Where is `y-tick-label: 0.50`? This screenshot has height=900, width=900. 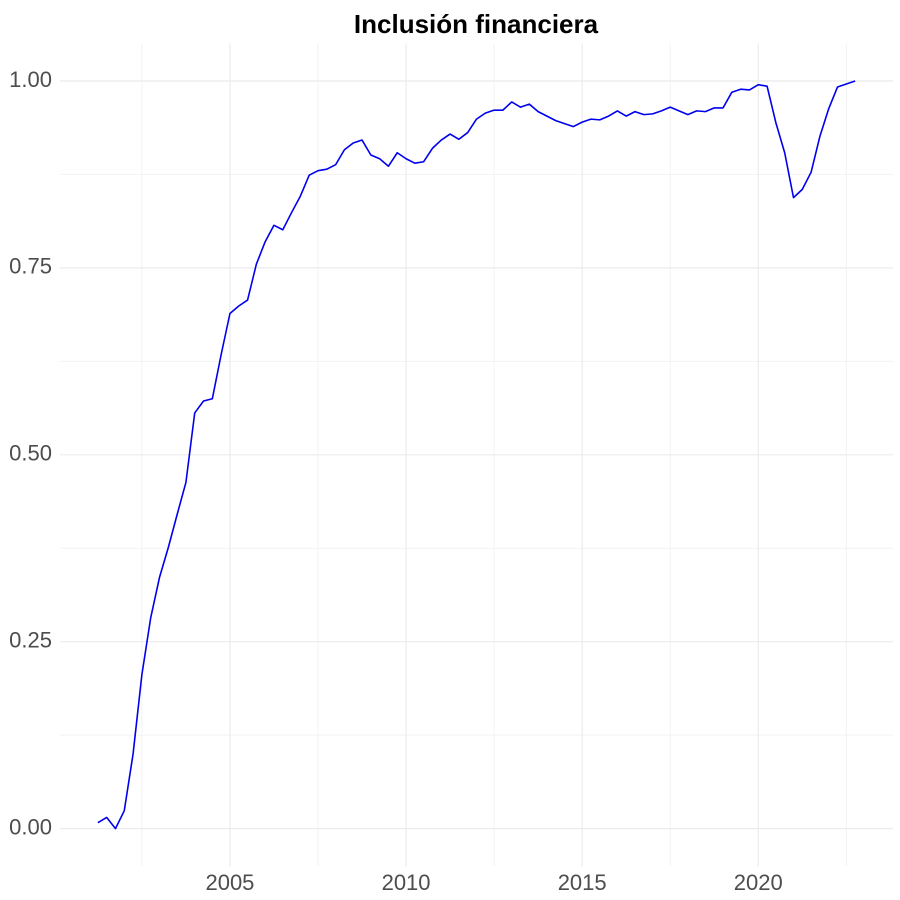 y-tick-label: 0.50 is located at coordinates (30, 453).